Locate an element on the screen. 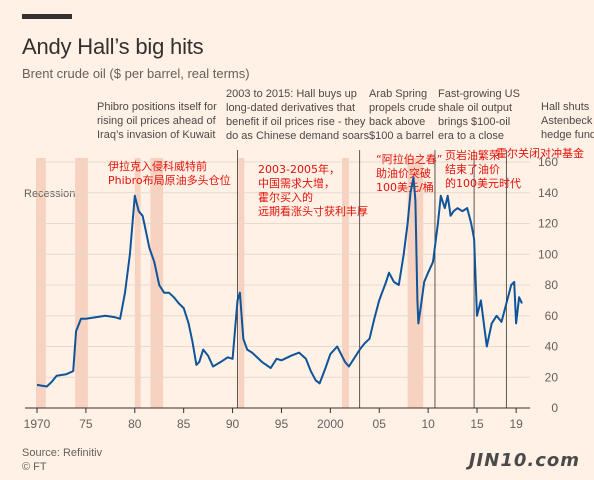 The height and width of the screenshot is (480, 594). annotation-text: Astenbeck is located at coordinates (567, 121).